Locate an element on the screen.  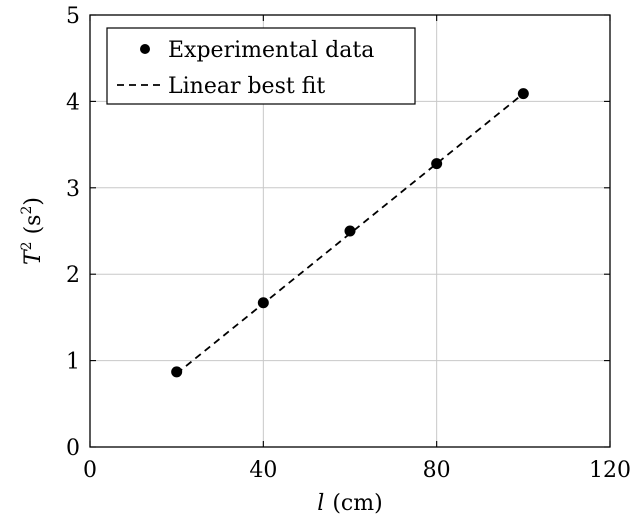
x-tick-label: 40 is located at coordinates (263, 470).